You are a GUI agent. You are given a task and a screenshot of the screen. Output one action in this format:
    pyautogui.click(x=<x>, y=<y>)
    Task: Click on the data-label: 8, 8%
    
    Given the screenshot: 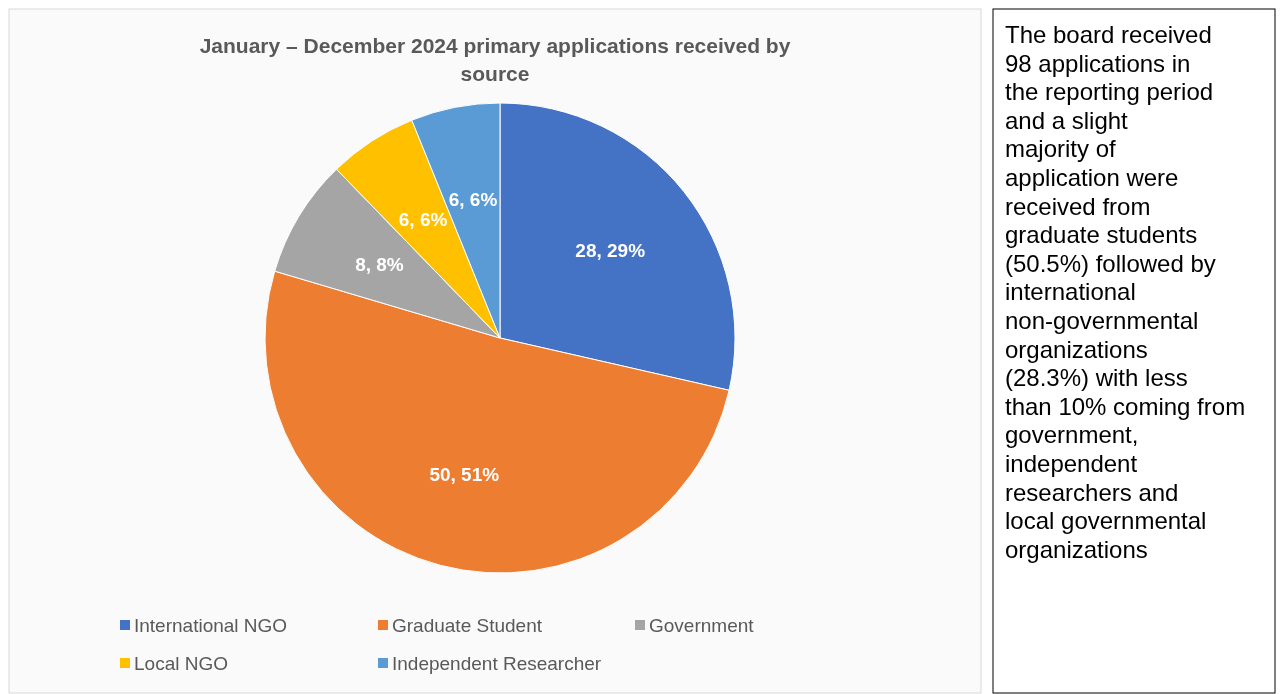 What is the action you would take?
    pyautogui.click(x=379, y=265)
    